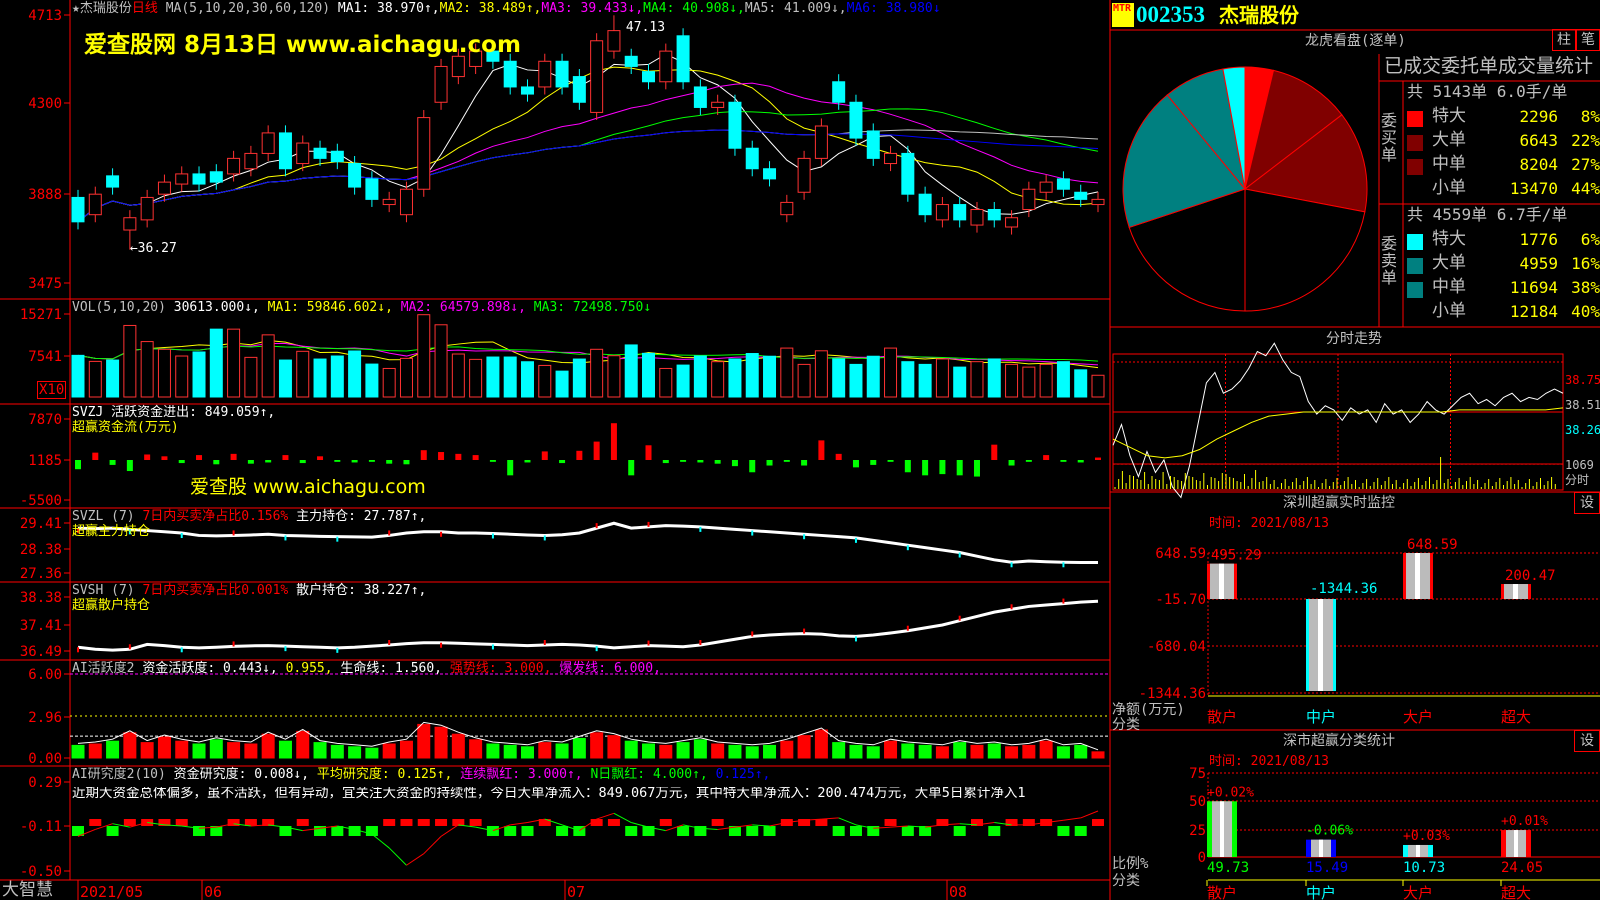 This screenshot has height=900, width=1600. I want to click on ss-change-label: +0.01%, so click(1524, 821).